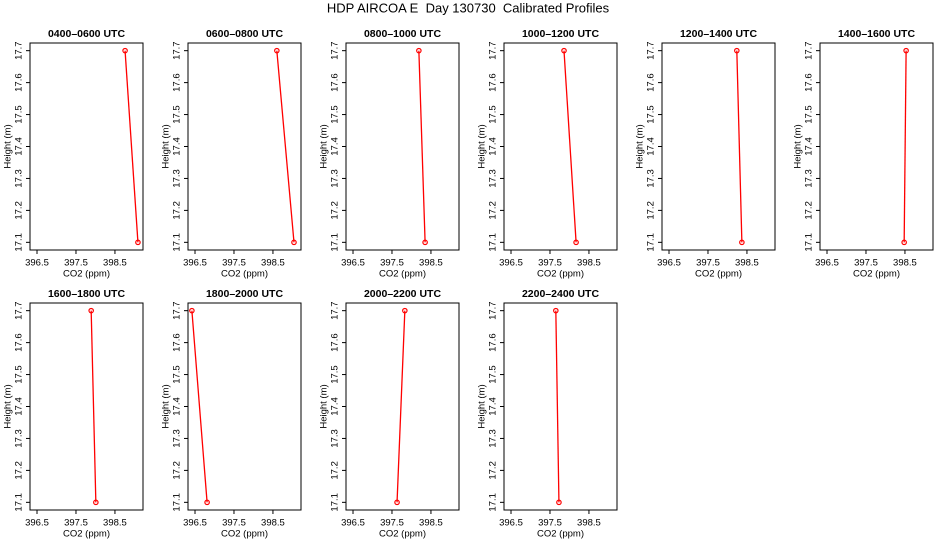 The width and height of the screenshot is (936, 540). What do you see at coordinates (402, 34) in the screenshot?
I see `panel-title: 0800–1000 UTC` at bounding box center [402, 34].